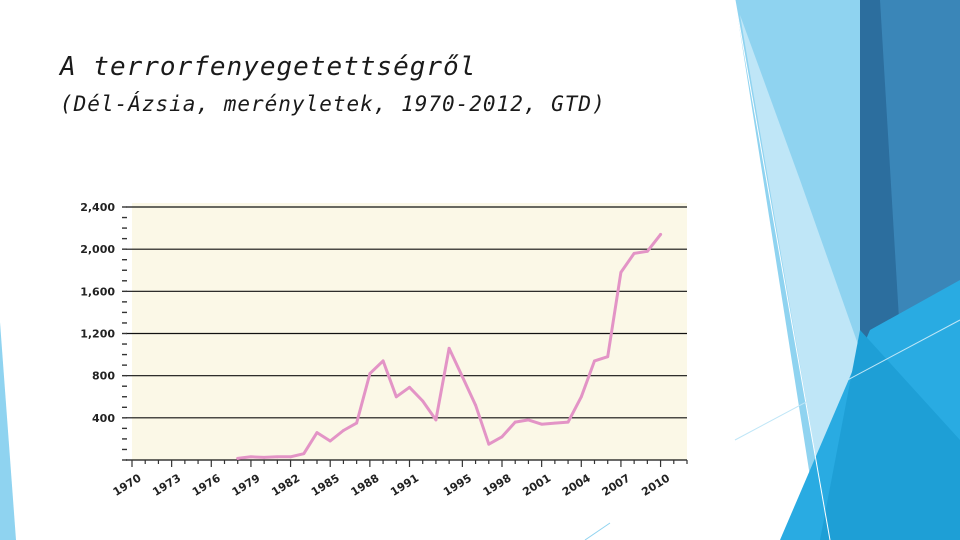 This screenshot has height=540, width=960. I want to click on deco-triangle-cyan, so click(890, 435).